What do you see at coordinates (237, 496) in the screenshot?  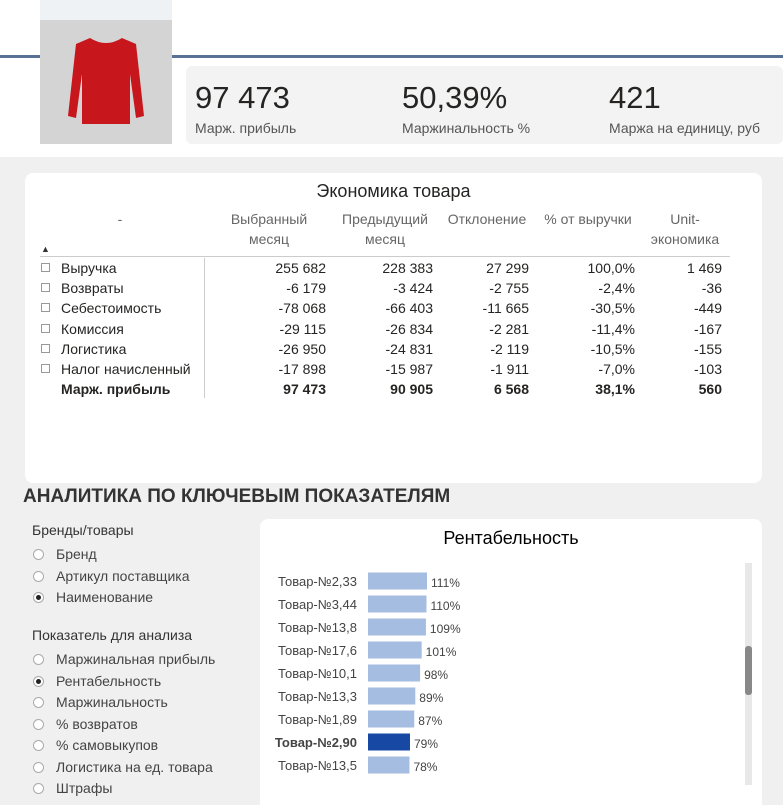 I see `section-title: АНАЛИТИКА ПО КЛЮЧЕВЫМ ПОКАЗАТЕЛЯМ` at bounding box center [237, 496].